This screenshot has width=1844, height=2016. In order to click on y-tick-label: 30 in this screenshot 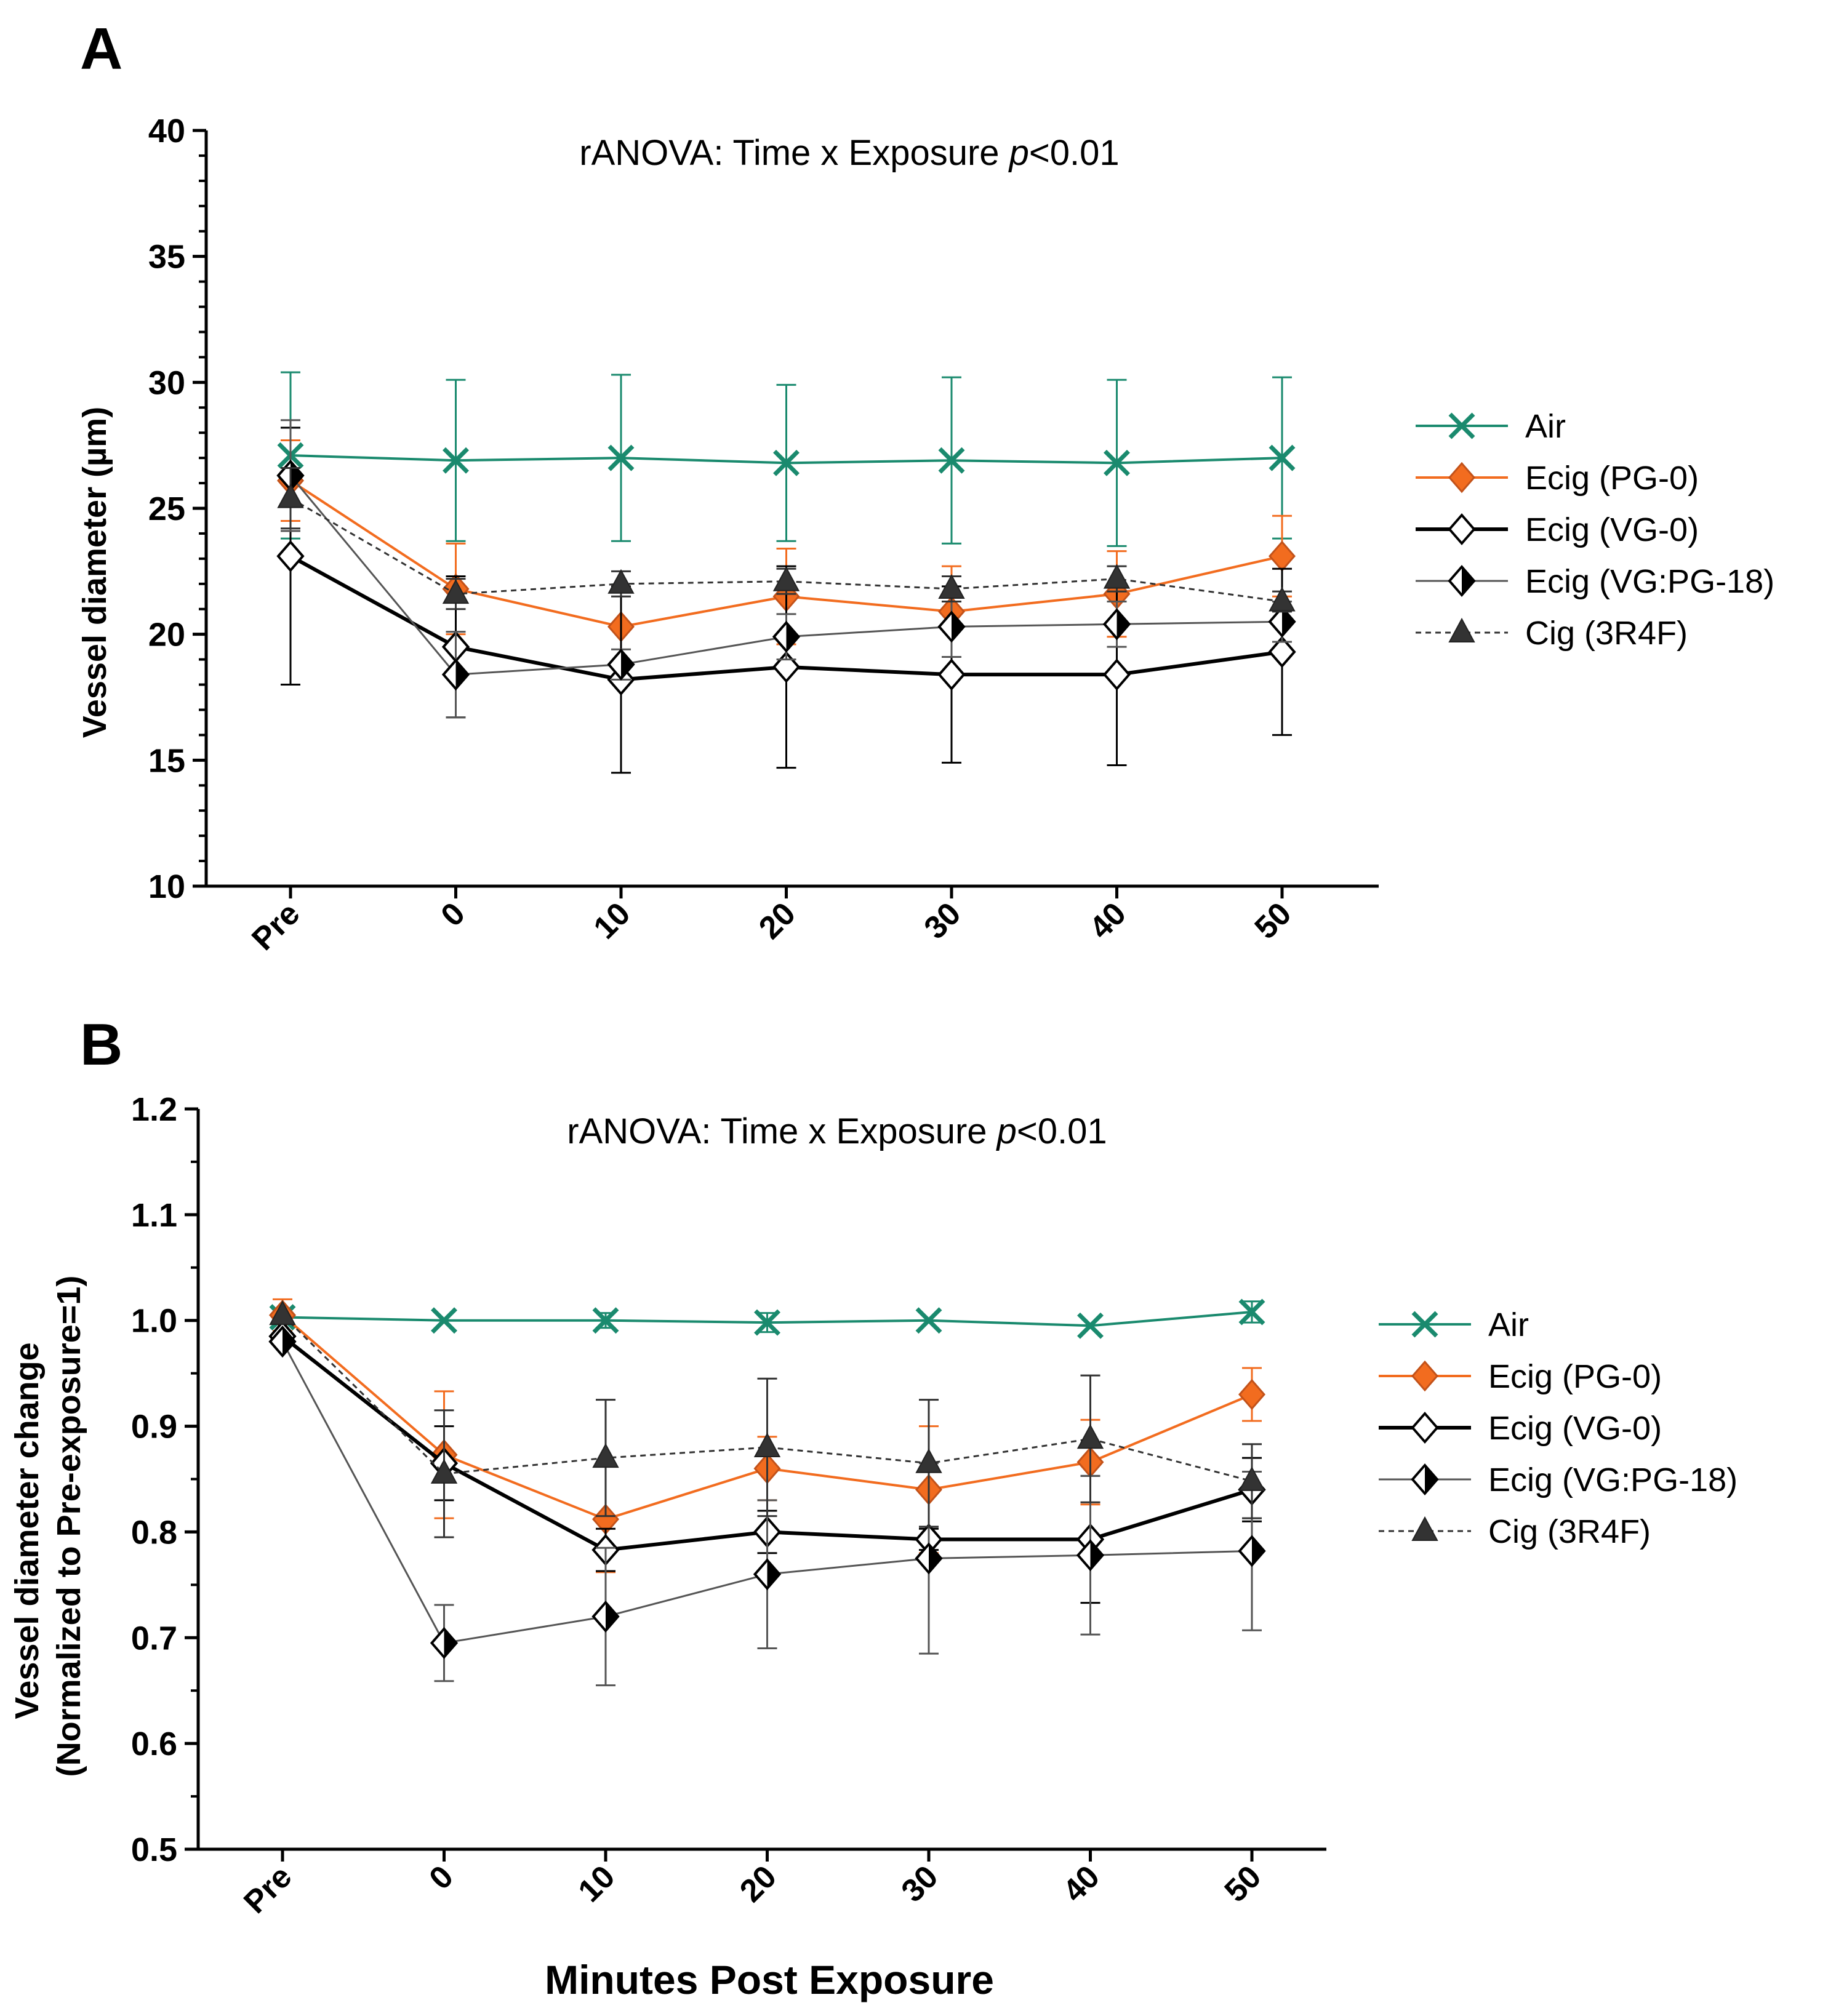, I will do `click(167, 382)`.